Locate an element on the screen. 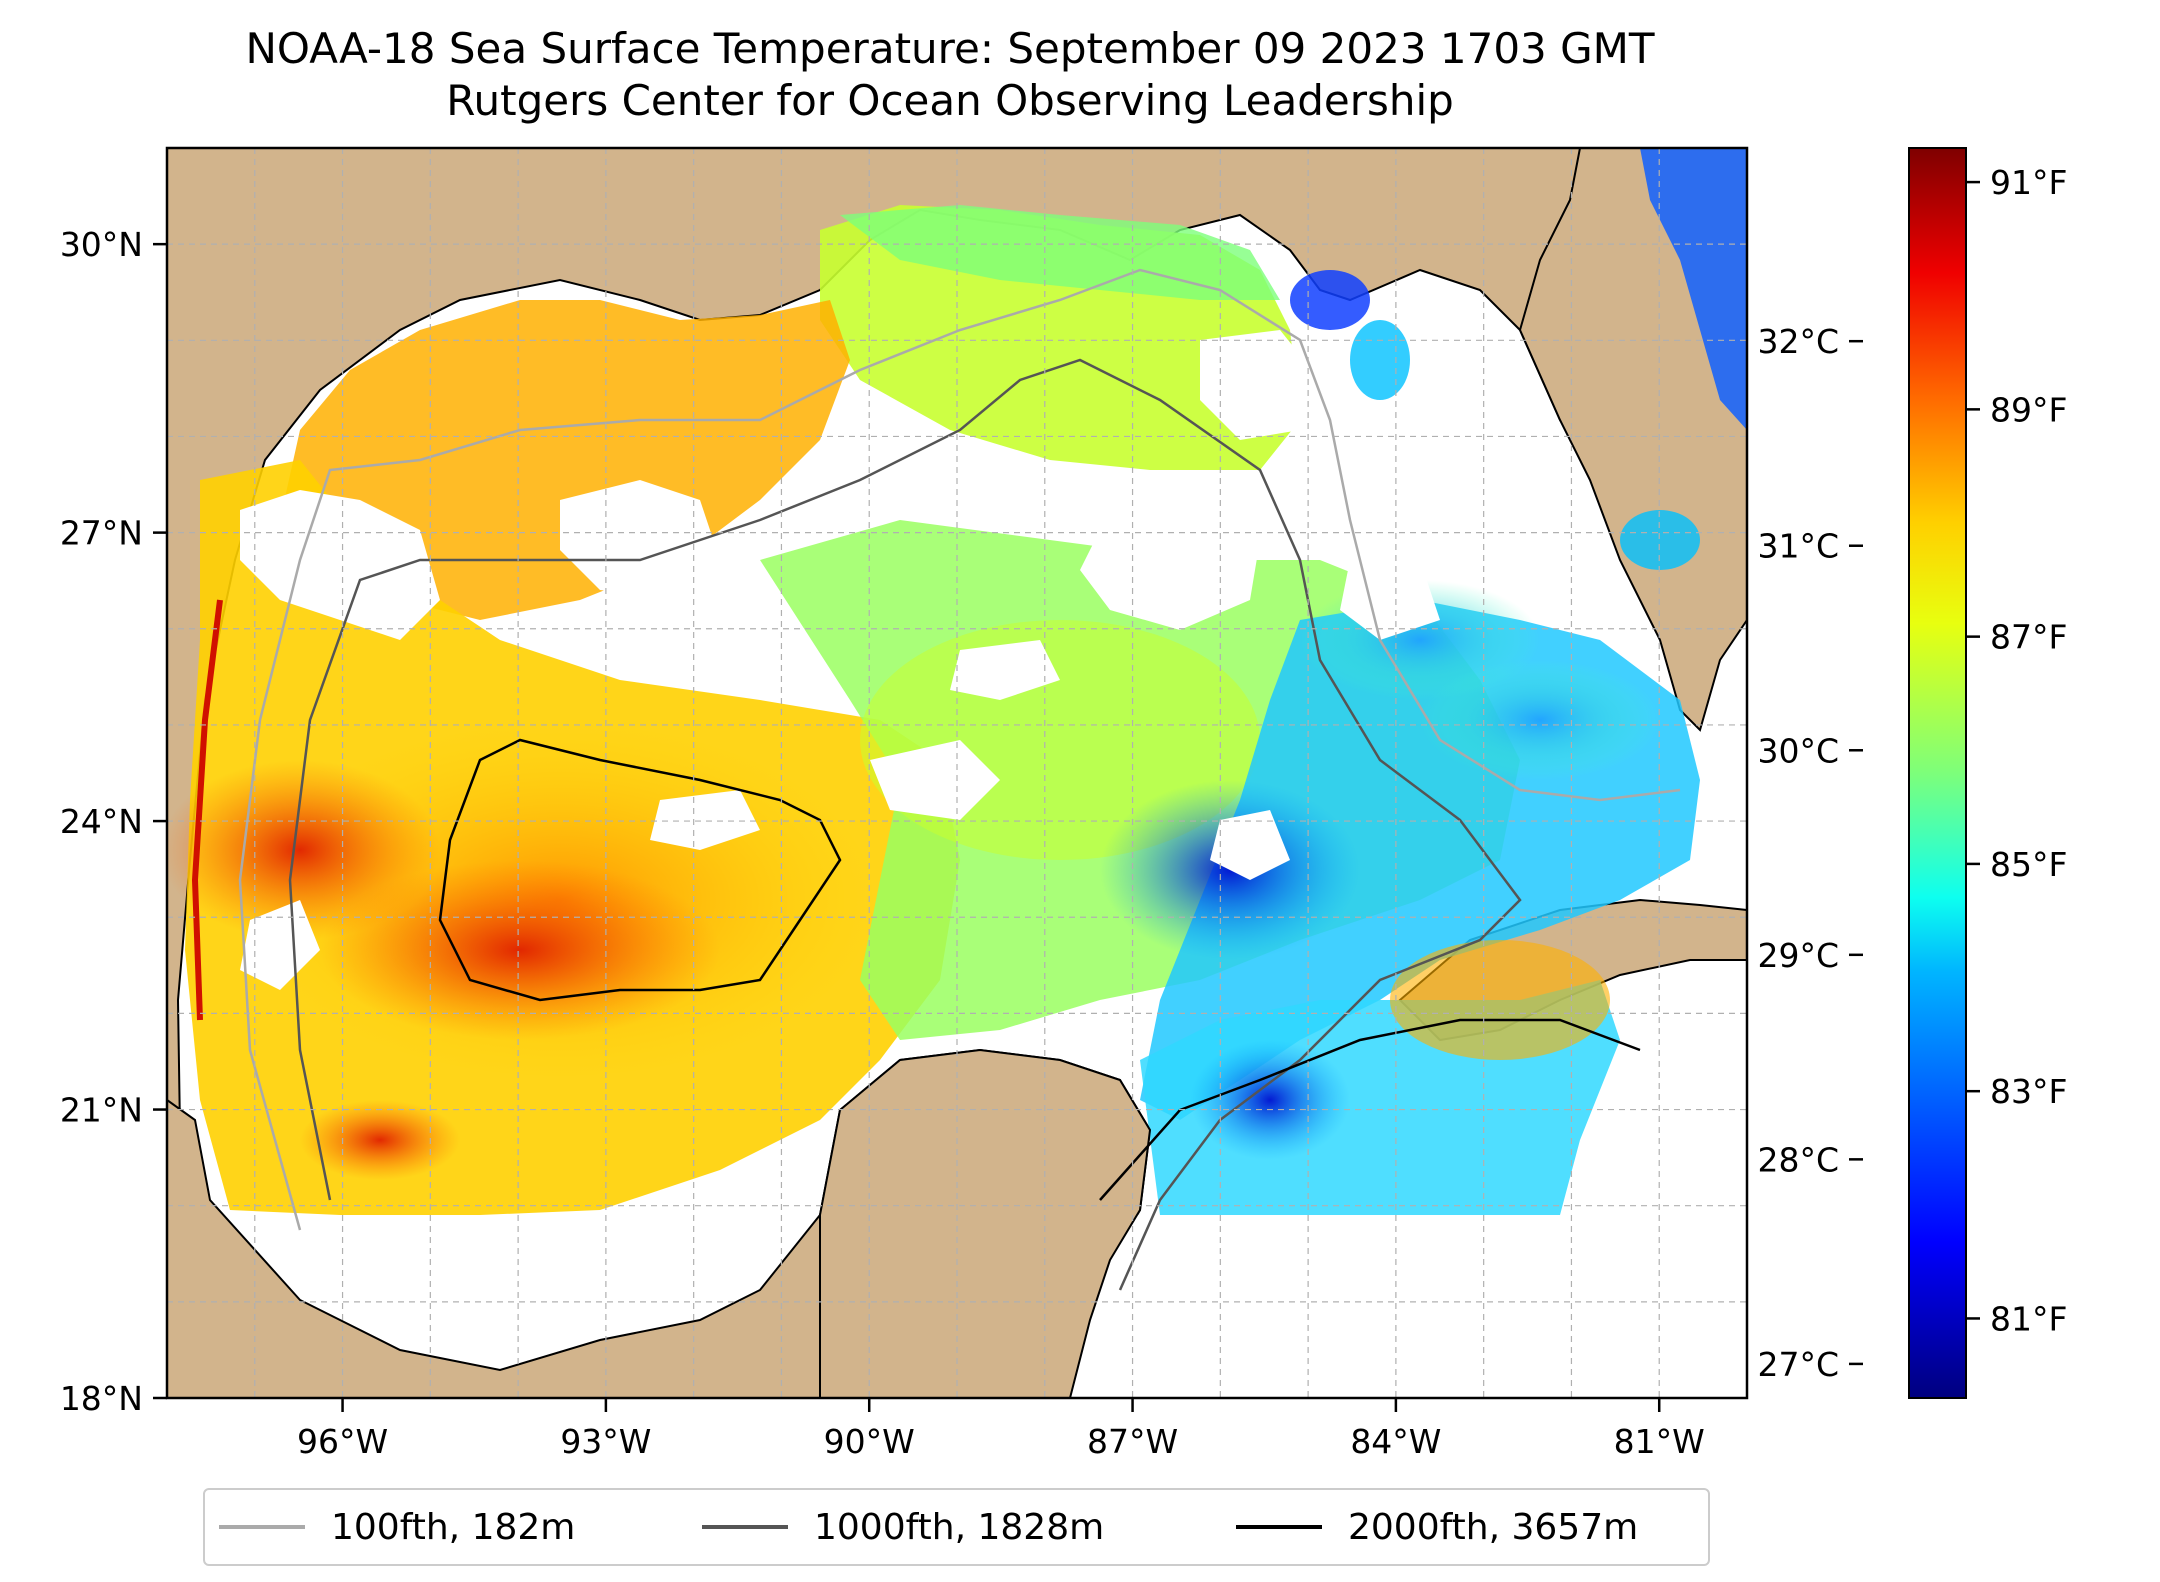  colorbar-f-label: 89°F is located at coordinates (2028, 409).